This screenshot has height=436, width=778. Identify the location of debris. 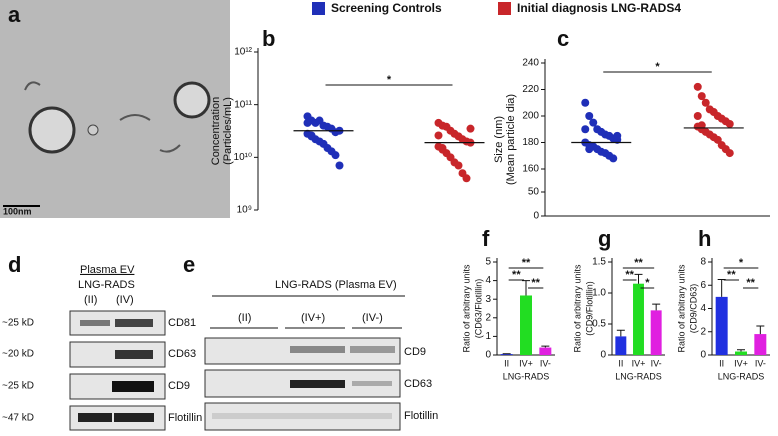
(102, 117).